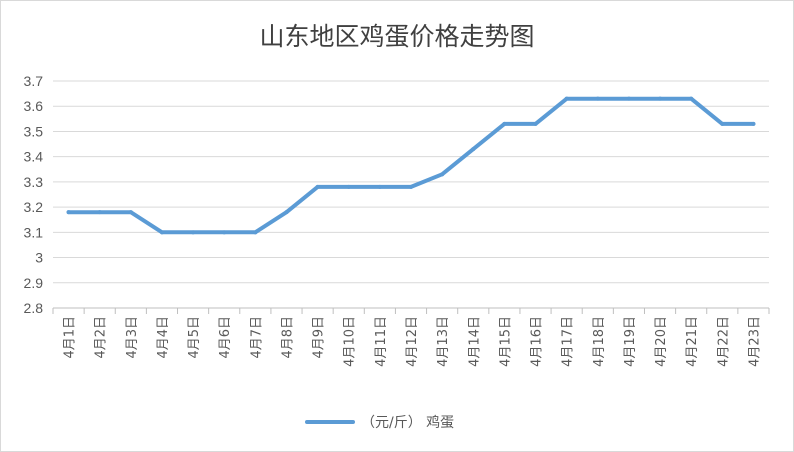 The height and width of the screenshot is (452, 794). I want to click on x-tick-label: 4月8日, so click(287, 337).